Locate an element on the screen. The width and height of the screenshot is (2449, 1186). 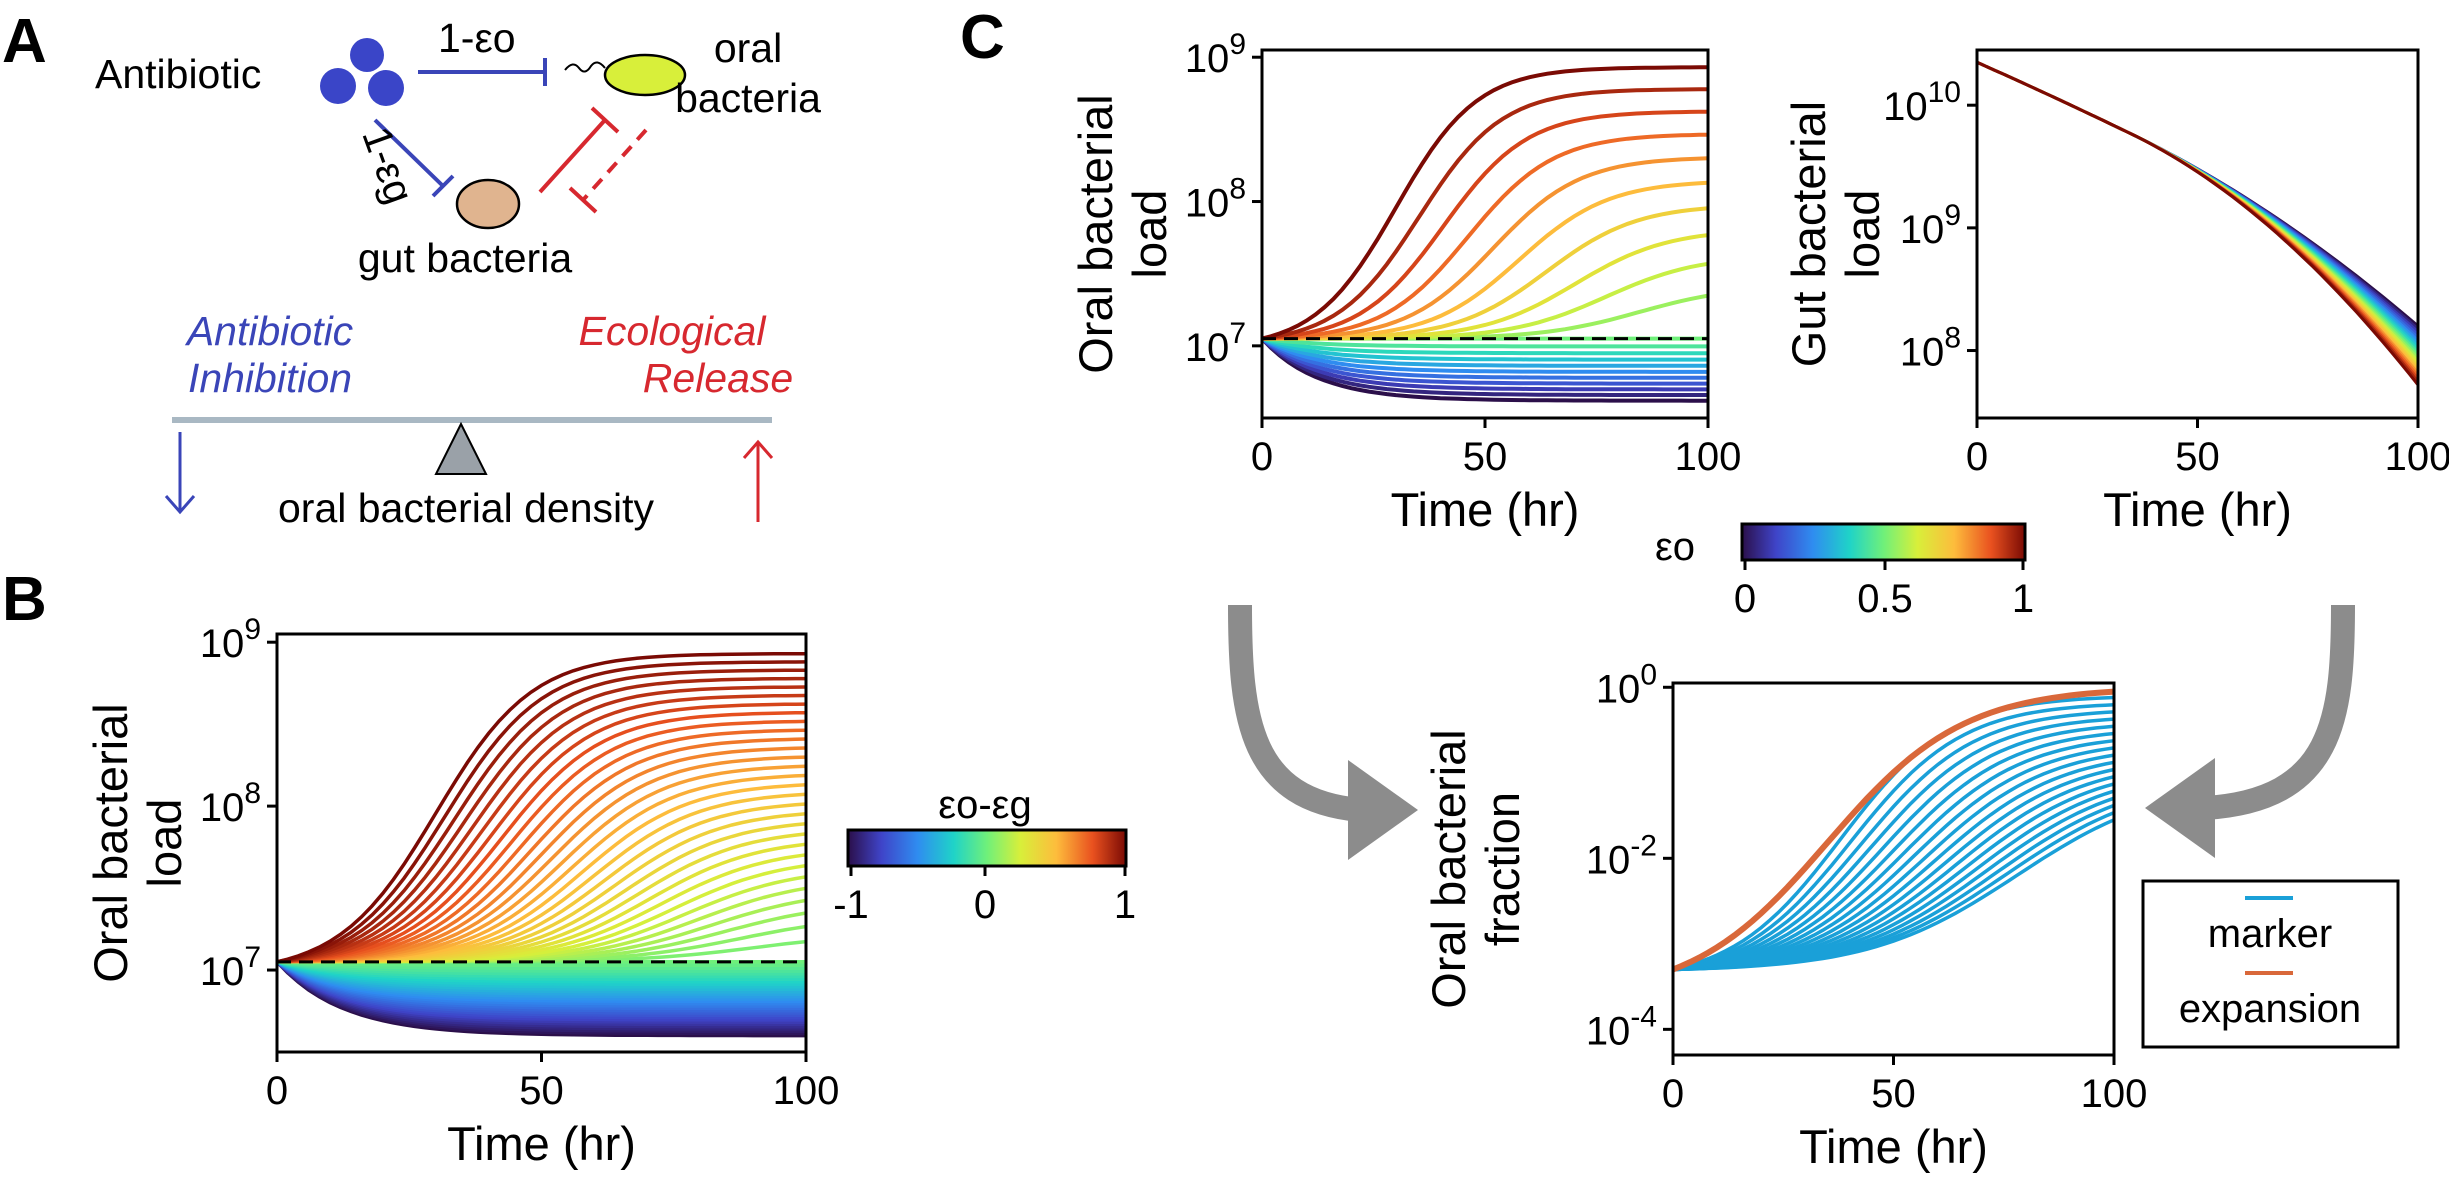
gut-label: gut bacteria is located at coordinates (465, 258).